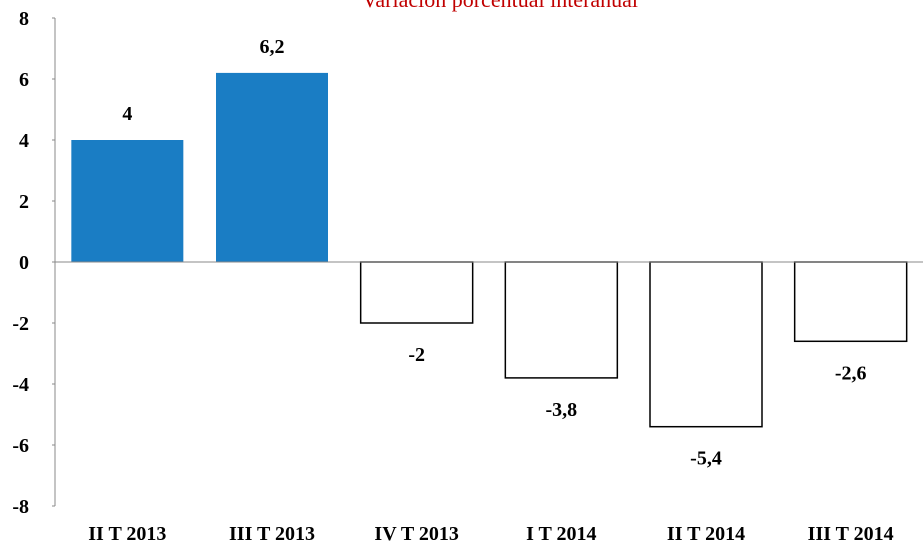  Describe the element at coordinates (20, 385) in the screenshot. I see `y-tick-label: -4` at that location.